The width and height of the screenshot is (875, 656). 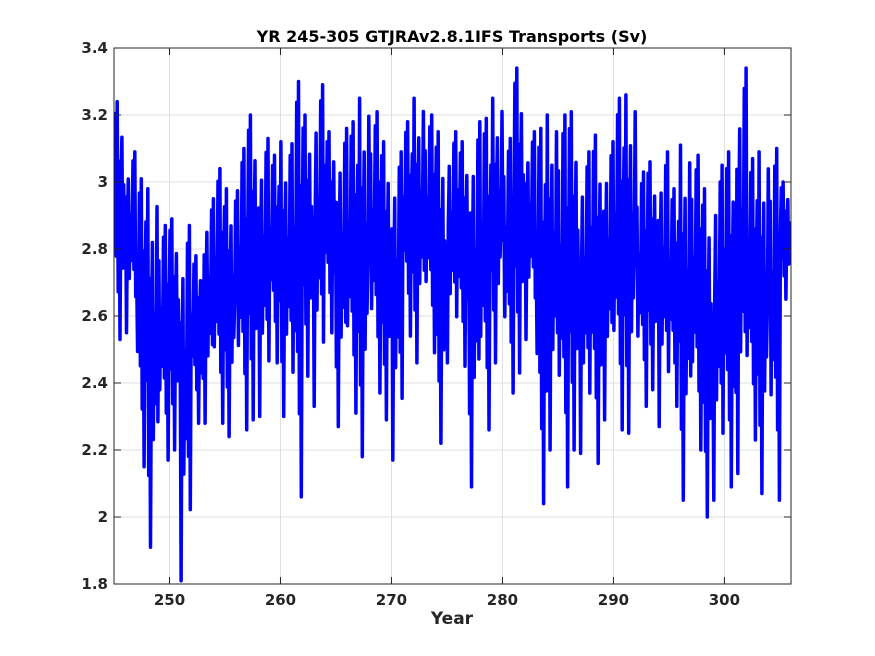 What do you see at coordinates (103, 517) in the screenshot?
I see `y-tick-label: 2` at bounding box center [103, 517].